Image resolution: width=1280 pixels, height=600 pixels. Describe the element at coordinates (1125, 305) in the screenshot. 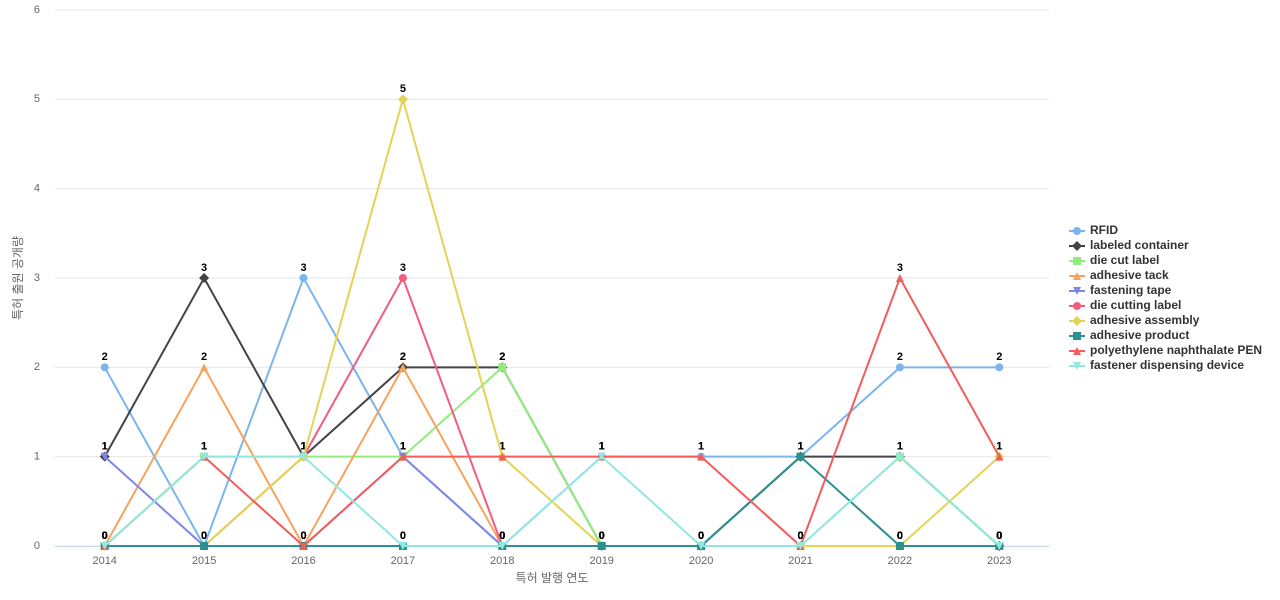

I see `legend-item: die cutting label` at that location.